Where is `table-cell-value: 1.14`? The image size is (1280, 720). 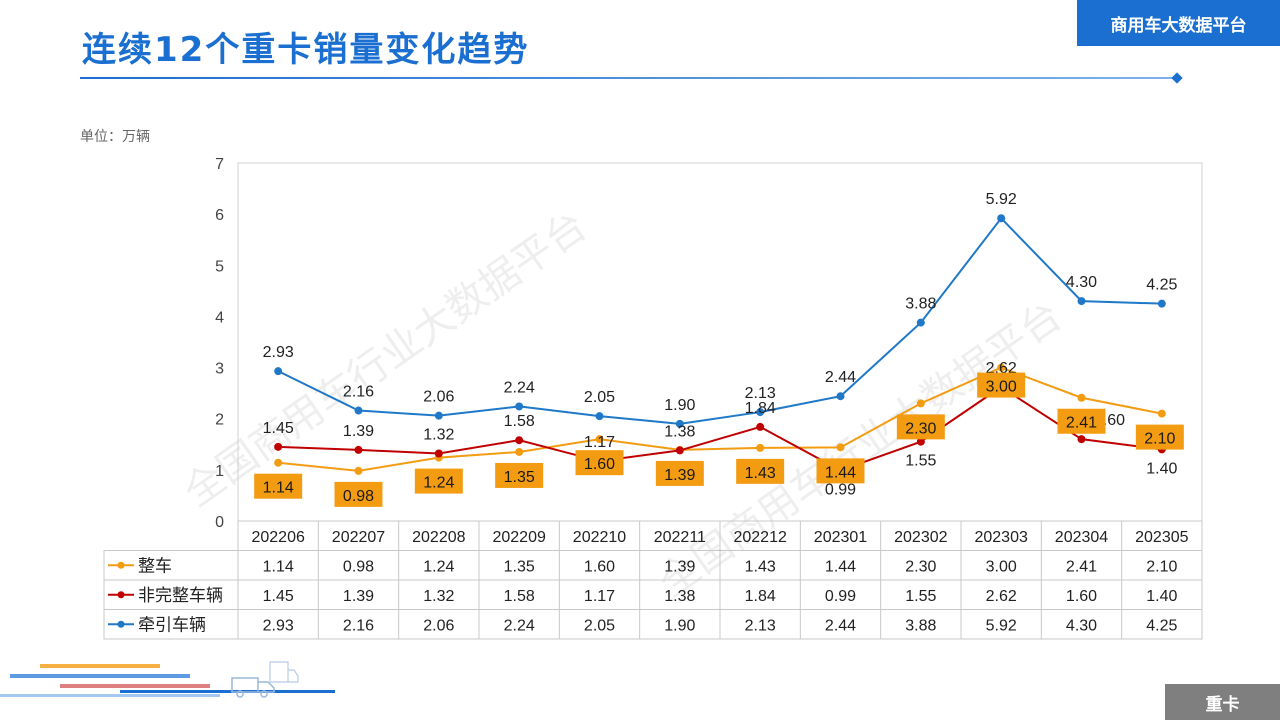 table-cell-value: 1.14 is located at coordinates (278, 566).